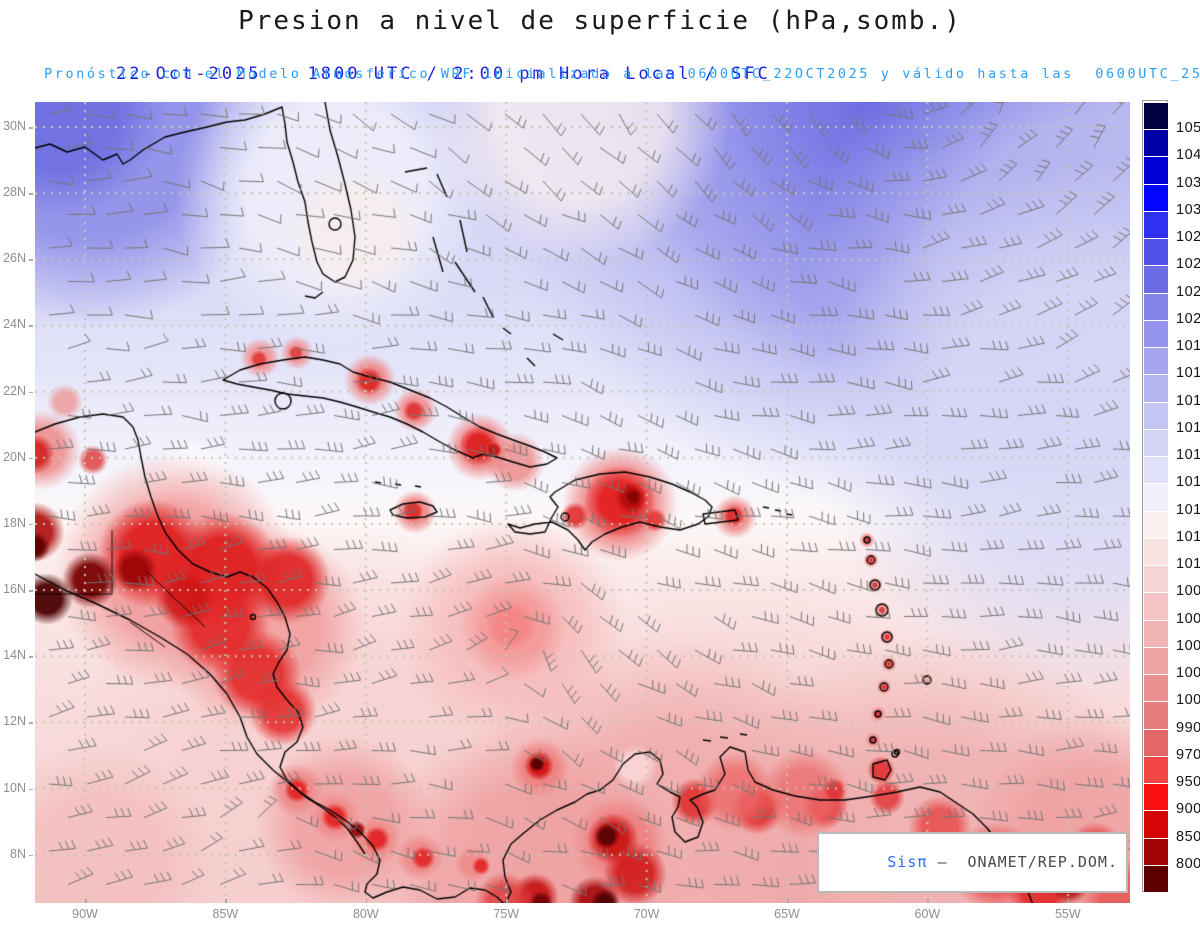 The height and width of the screenshot is (927, 1200). What do you see at coordinates (1188, 564) in the screenshot?
I see `colorbar-level-label: 1010` at bounding box center [1188, 564].